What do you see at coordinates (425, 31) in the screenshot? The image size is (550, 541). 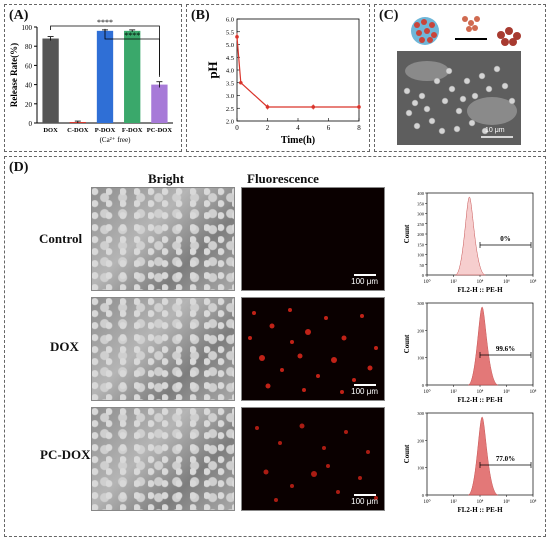 I see `core-shell-cluster-icon` at bounding box center [425, 31].